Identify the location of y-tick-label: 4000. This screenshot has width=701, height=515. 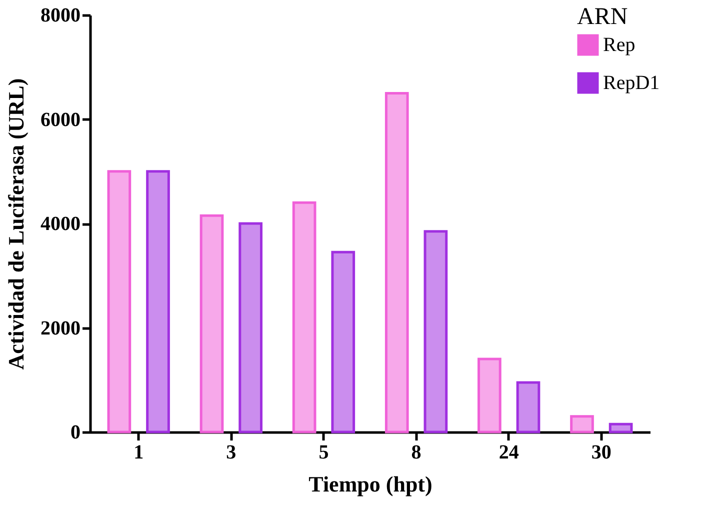
(60, 224).